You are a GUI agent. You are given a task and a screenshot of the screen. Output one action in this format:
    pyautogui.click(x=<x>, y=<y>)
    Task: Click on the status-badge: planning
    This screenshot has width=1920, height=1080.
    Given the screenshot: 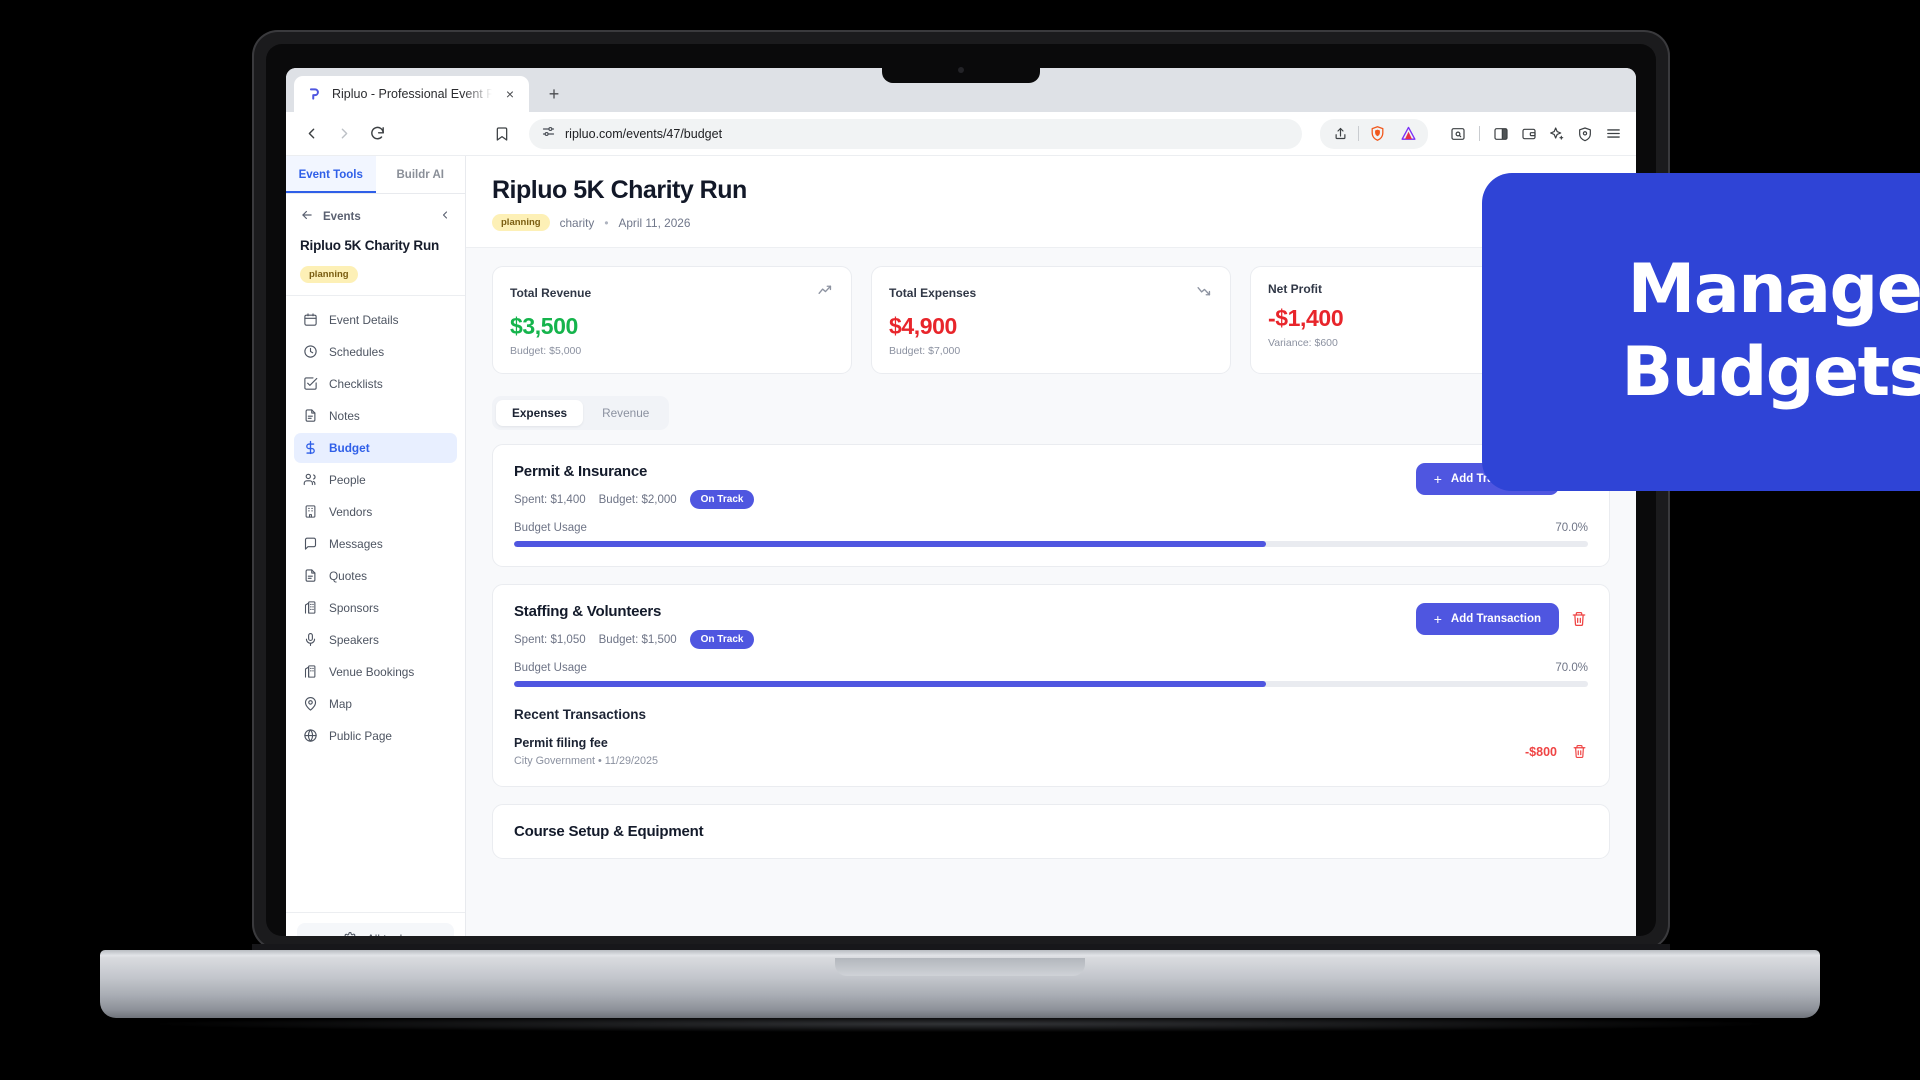 What is the action you would take?
    pyautogui.click(x=521, y=222)
    